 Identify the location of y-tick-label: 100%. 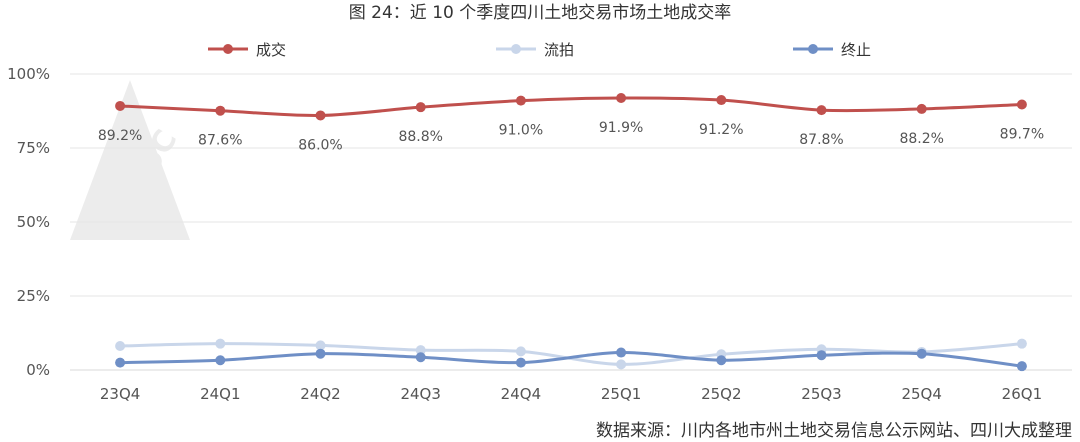
(28, 74).